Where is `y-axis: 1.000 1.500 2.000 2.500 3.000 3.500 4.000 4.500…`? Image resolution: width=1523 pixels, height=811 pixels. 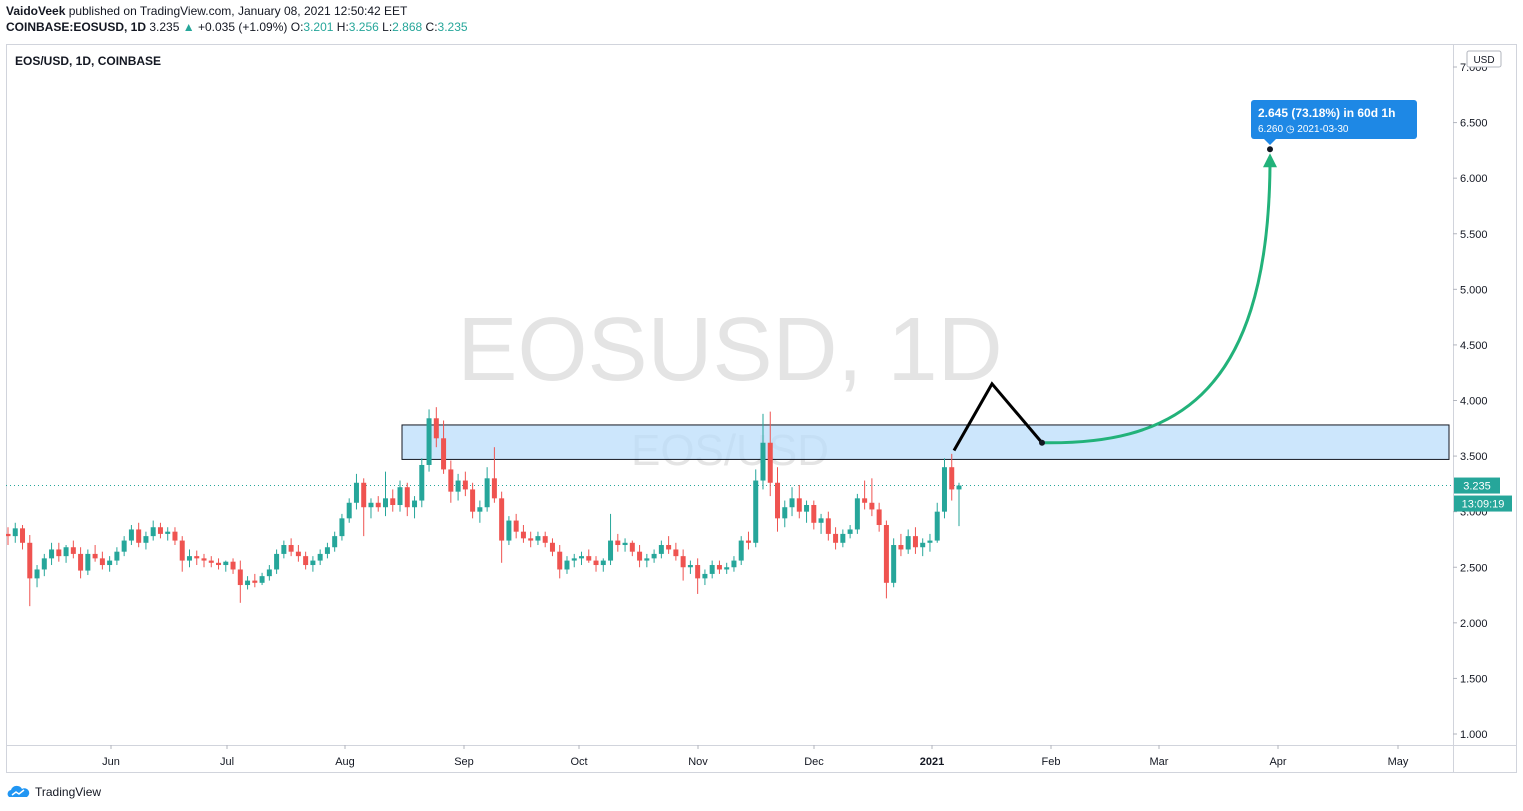
y-axis: 1.000 1.500 2.000 2.500 3.000 3.500 4.000 4.500… is located at coordinates (1470, 401).